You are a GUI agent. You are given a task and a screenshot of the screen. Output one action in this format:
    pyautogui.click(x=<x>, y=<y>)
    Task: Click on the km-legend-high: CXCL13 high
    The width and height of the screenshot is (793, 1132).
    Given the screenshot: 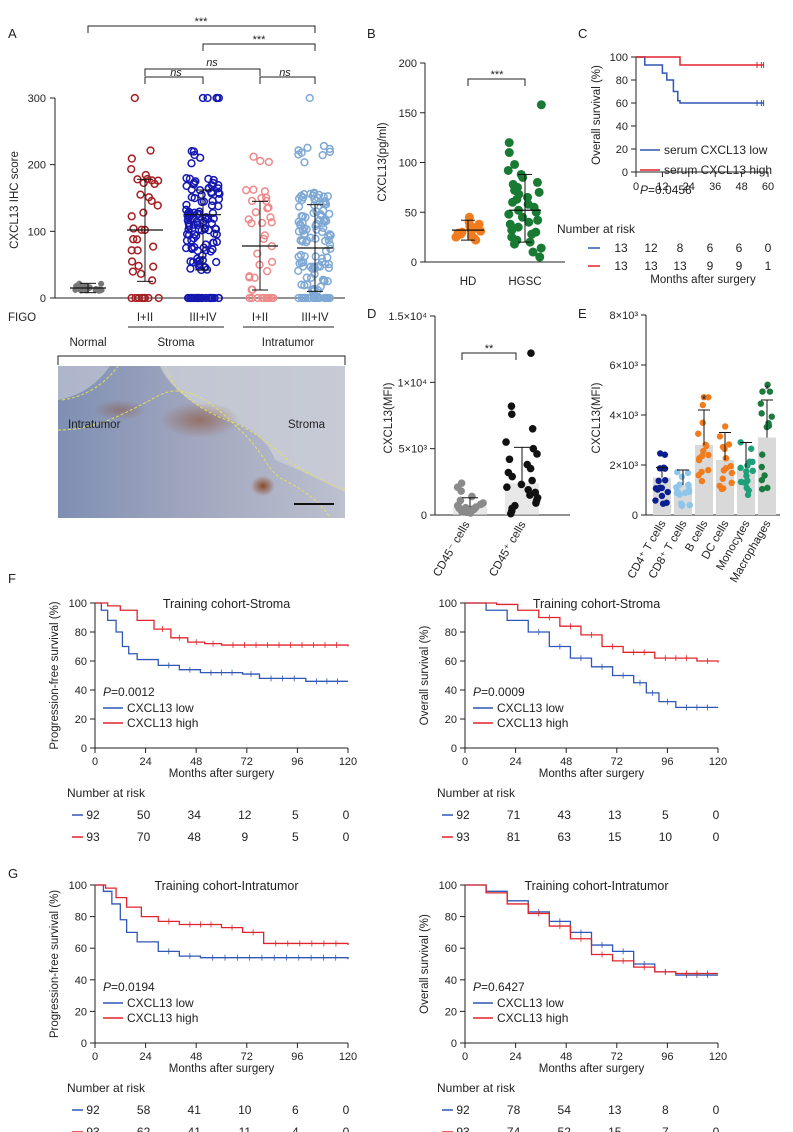 What is the action you would take?
    pyautogui.click(x=532, y=1018)
    